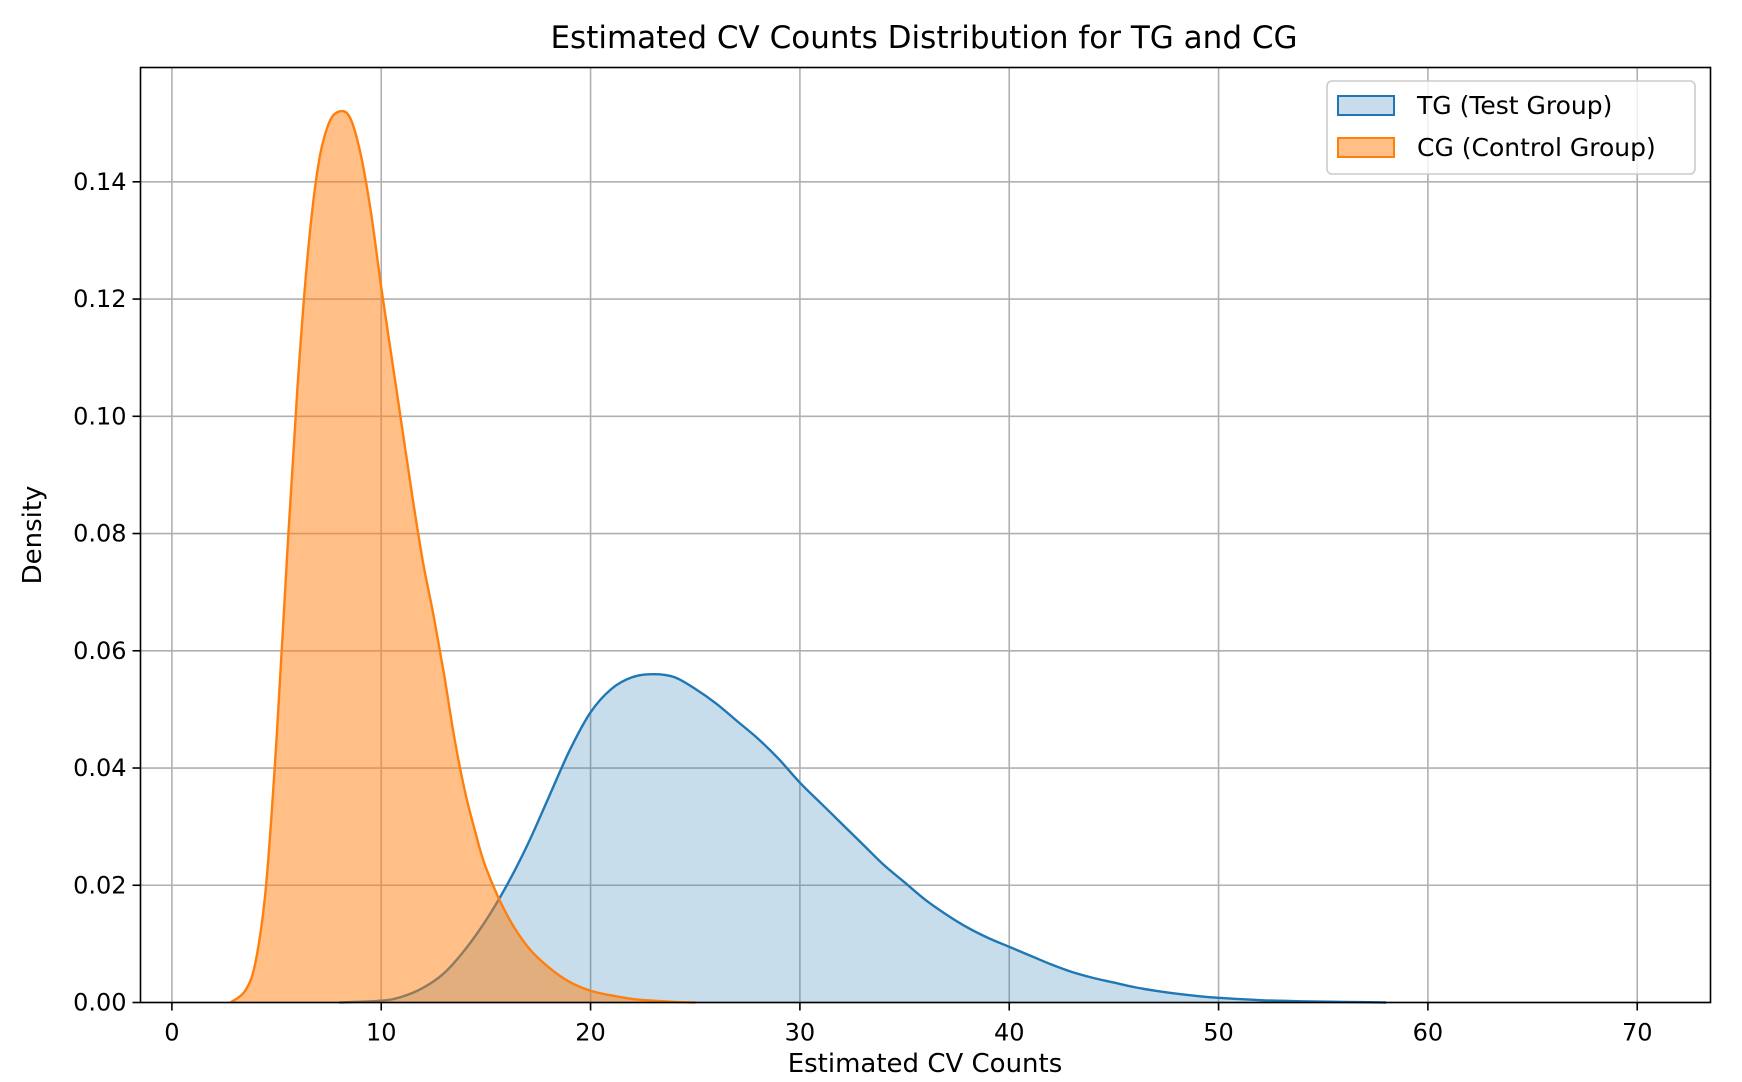 The height and width of the screenshot is (1082, 1742). I want to click on x-tick-label: 60, so click(1428, 1033).